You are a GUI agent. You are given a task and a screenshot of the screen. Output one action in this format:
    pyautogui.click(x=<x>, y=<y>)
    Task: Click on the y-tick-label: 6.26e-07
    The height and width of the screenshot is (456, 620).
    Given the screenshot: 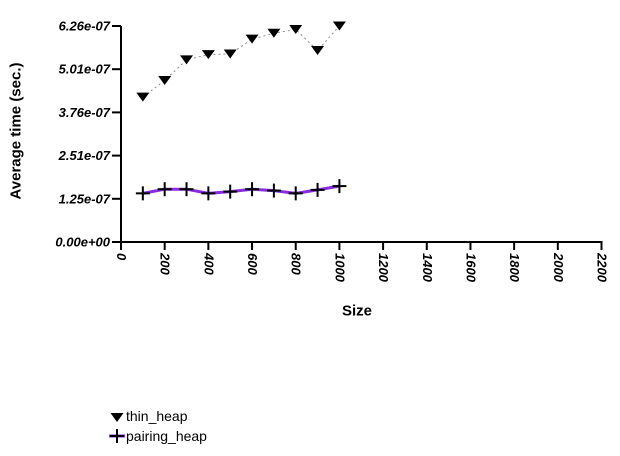 What is the action you would take?
    pyautogui.click(x=85, y=26)
    